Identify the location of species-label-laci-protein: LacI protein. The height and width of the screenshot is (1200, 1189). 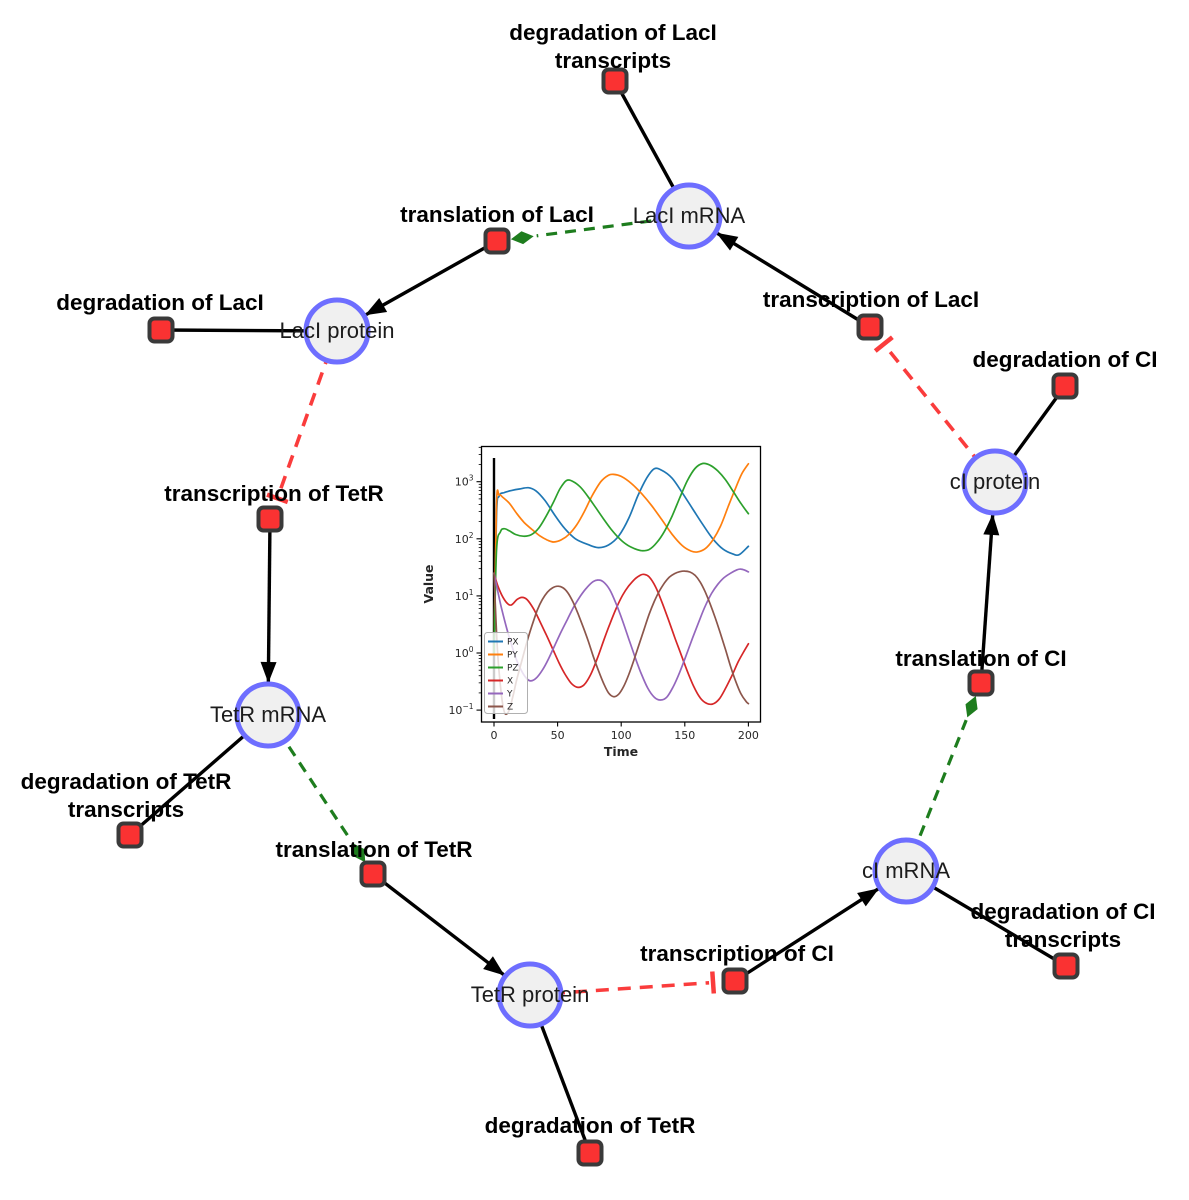
(337, 330).